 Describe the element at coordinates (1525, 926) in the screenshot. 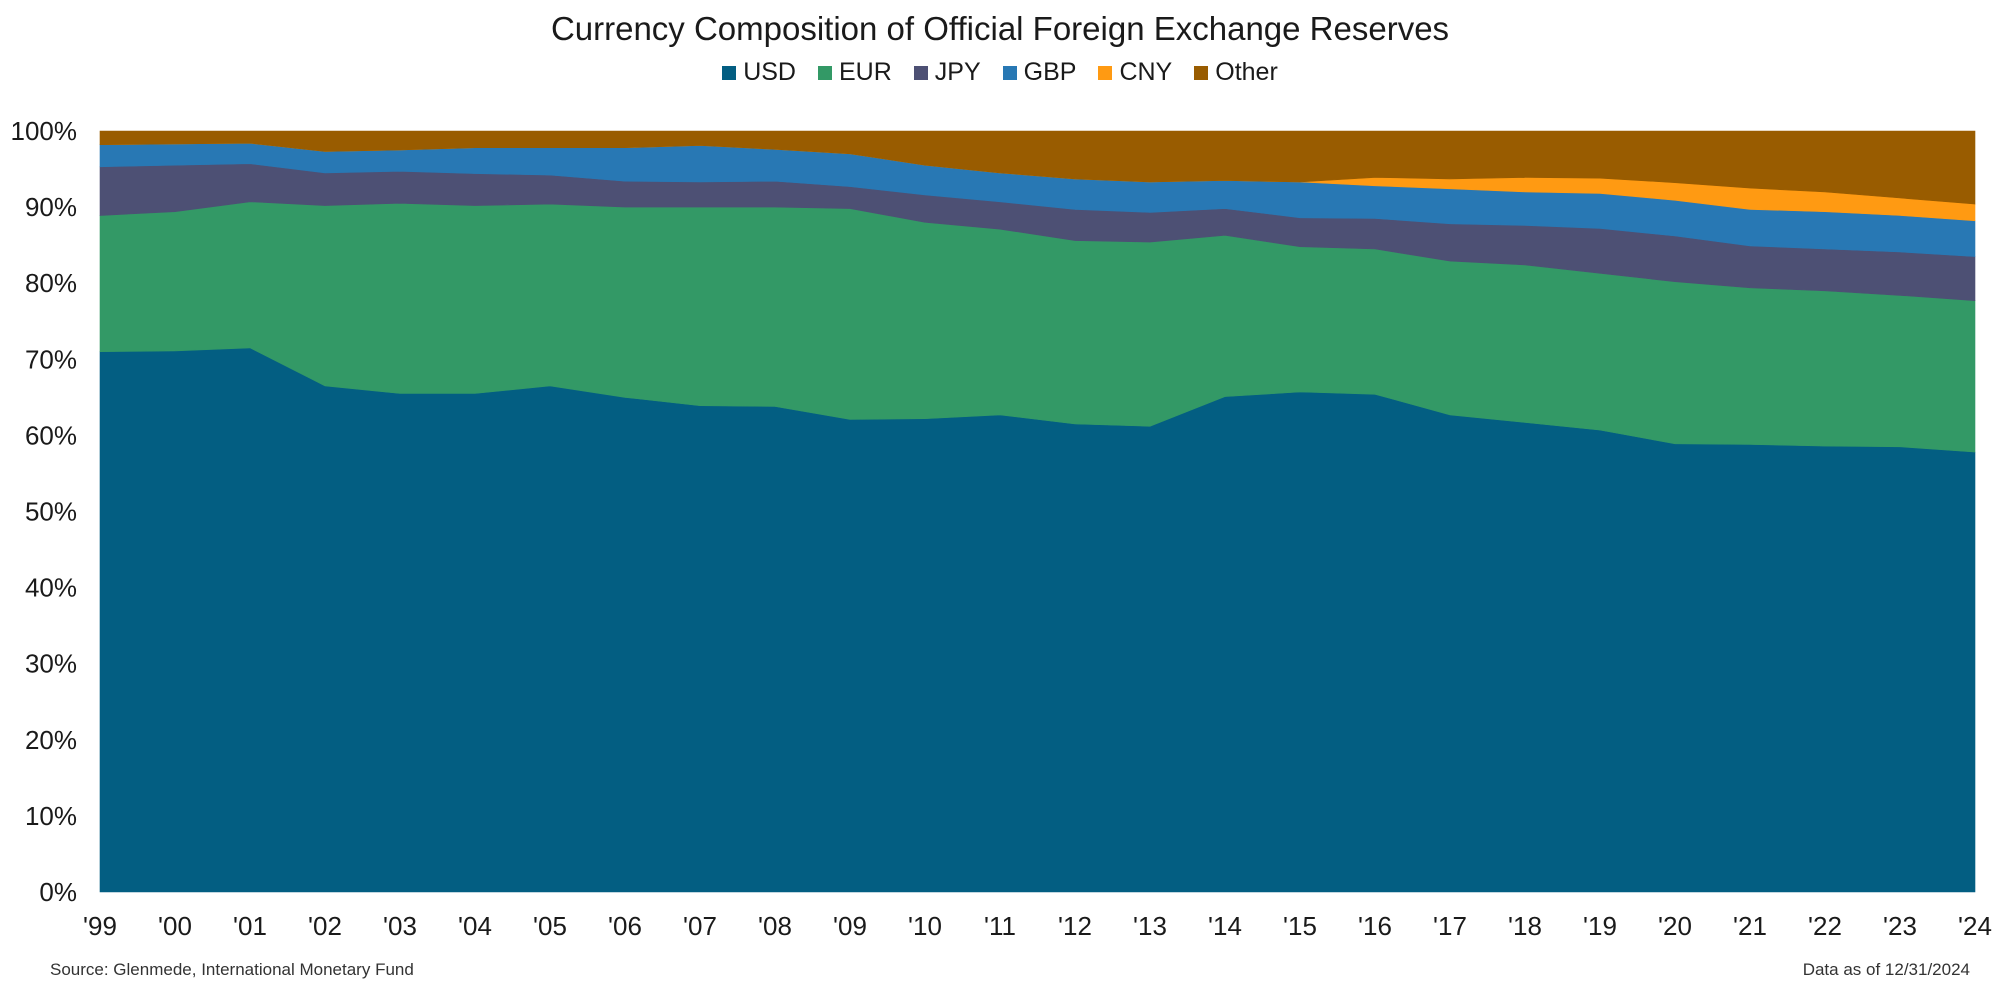

I see `x-tick-label: '18` at that location.